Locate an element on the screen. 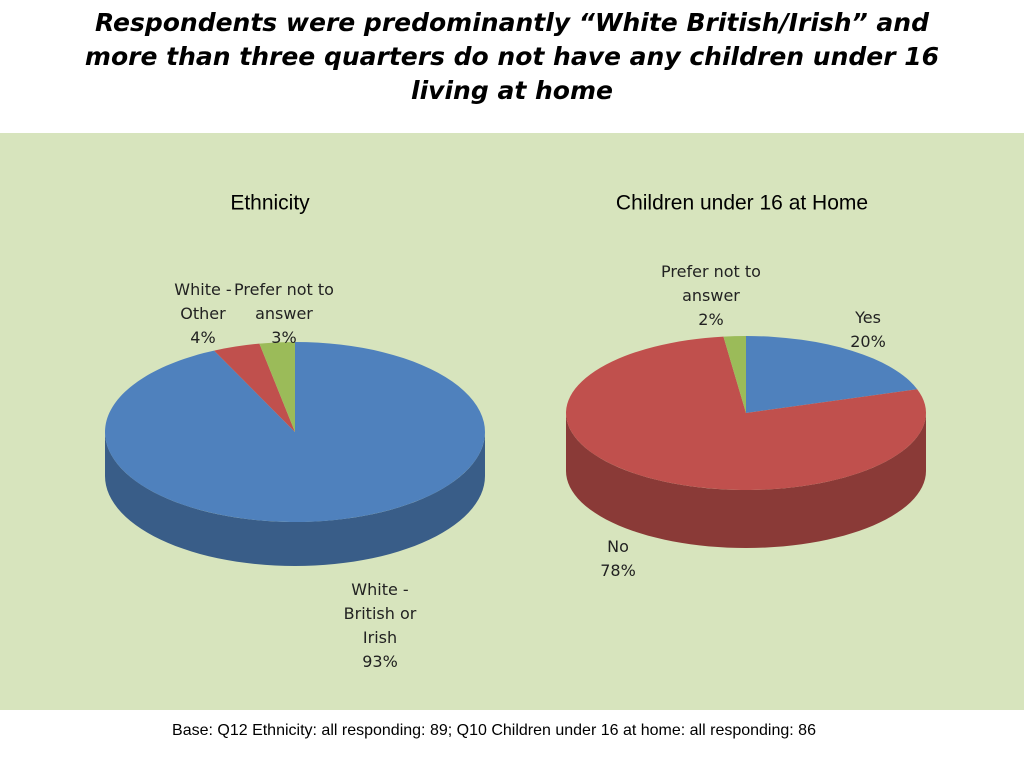  slice-value-label: 93% is located at coordinates (380, 661).